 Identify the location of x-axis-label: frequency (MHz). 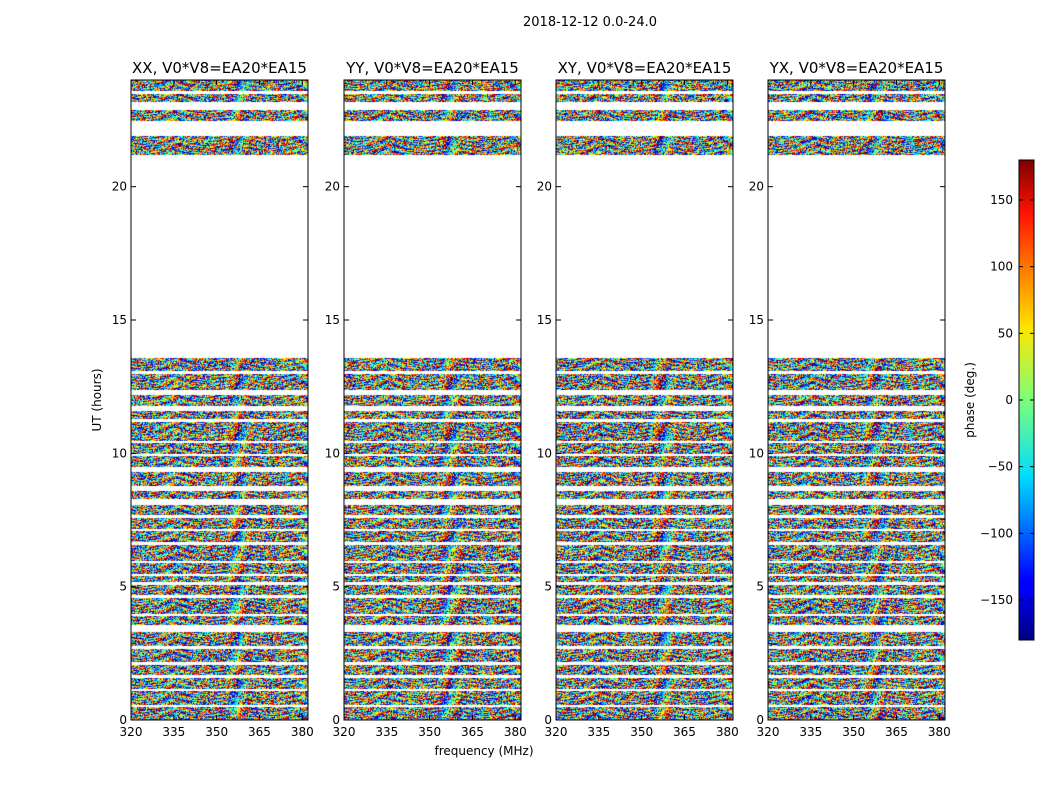
(483, 751).